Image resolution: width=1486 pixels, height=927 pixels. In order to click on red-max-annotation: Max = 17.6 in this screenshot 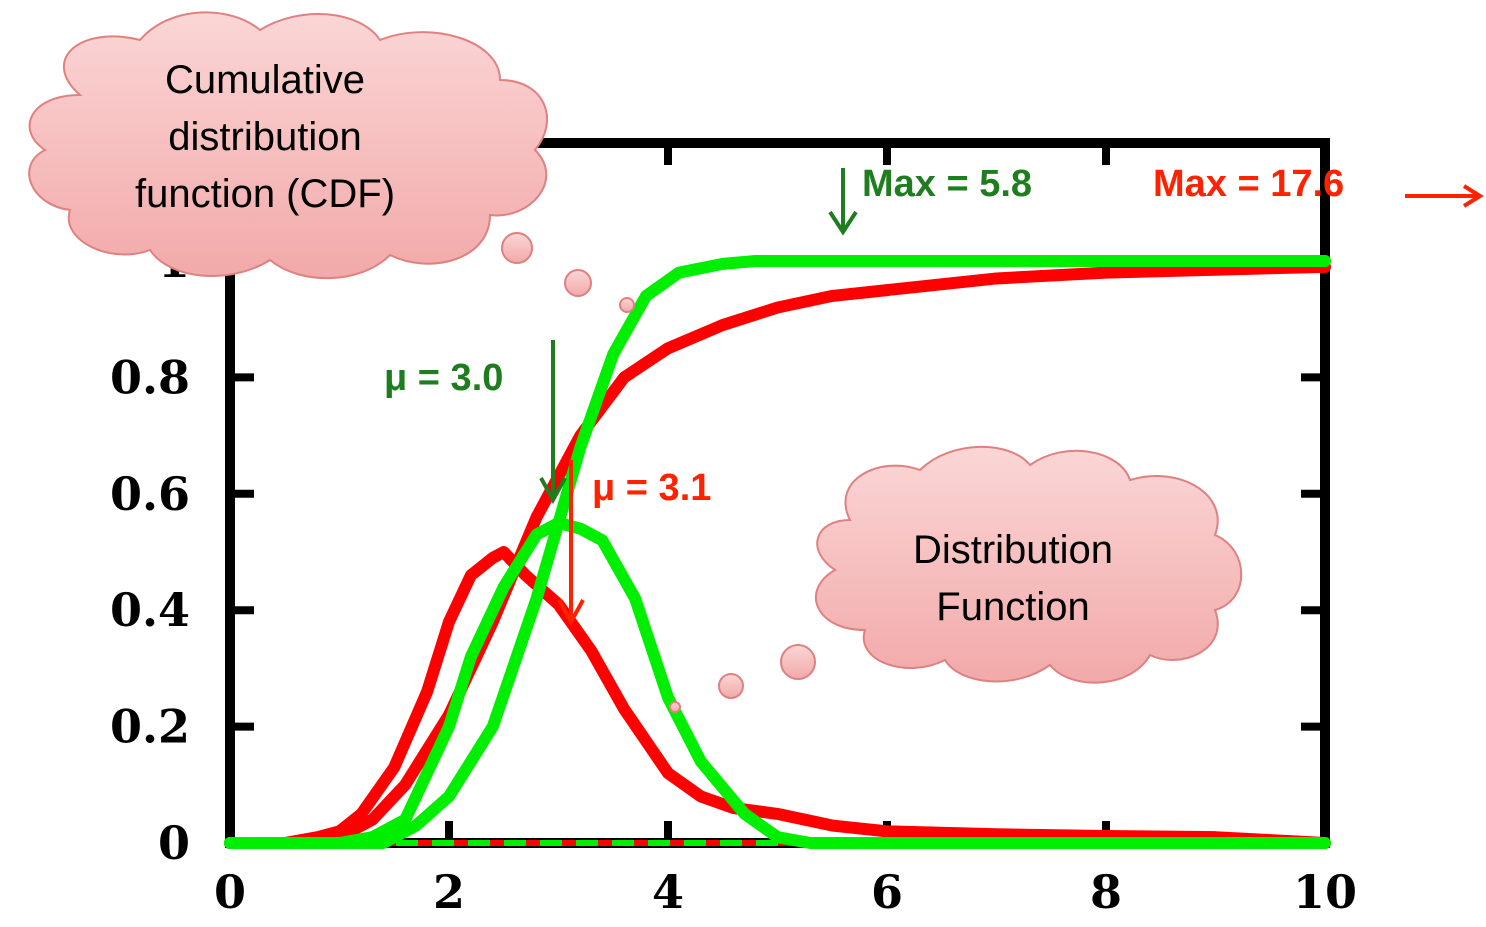, I will do `click(1318, 185)`.